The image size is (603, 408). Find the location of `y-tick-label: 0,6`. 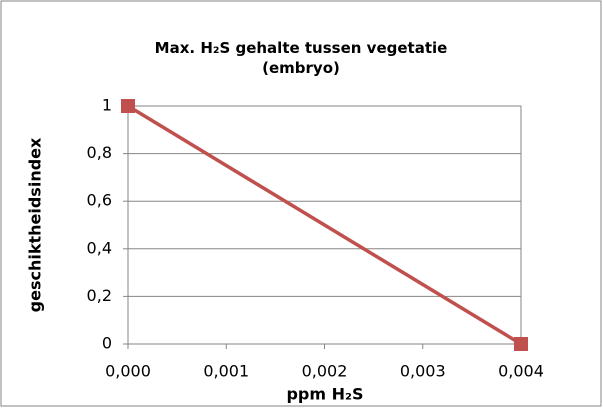

y-tick-label: 0,6 is located at coordinates (99, 200).